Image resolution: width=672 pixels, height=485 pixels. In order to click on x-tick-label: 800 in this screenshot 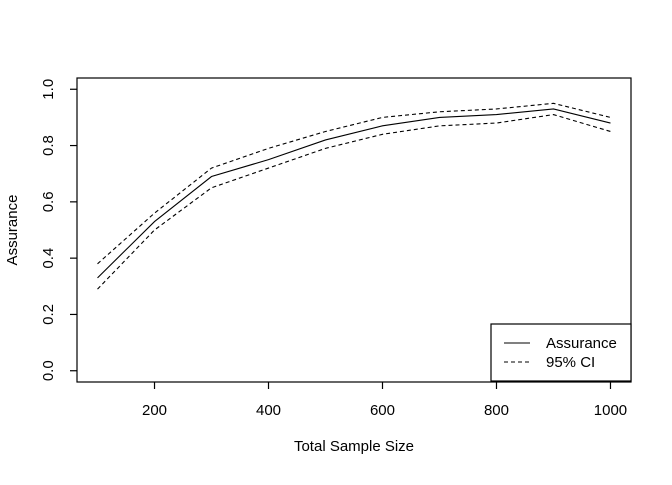, I will do `click(496, 410)`.